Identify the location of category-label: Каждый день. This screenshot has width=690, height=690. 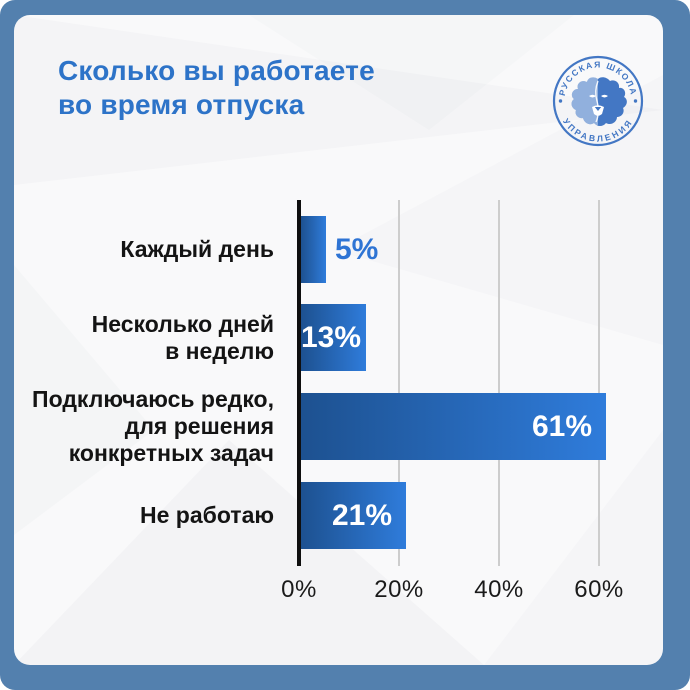
(197, 249).